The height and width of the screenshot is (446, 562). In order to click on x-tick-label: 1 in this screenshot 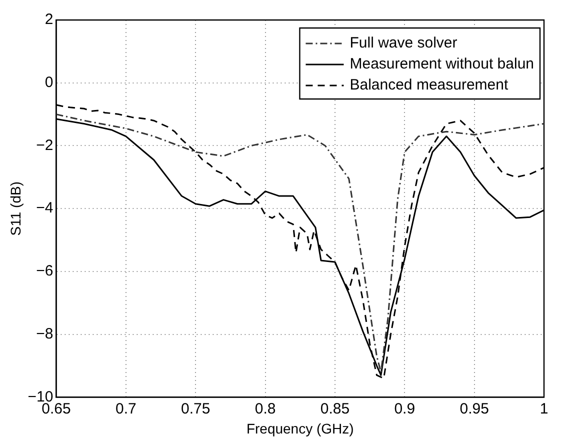, I will do `click(544, 409)`.